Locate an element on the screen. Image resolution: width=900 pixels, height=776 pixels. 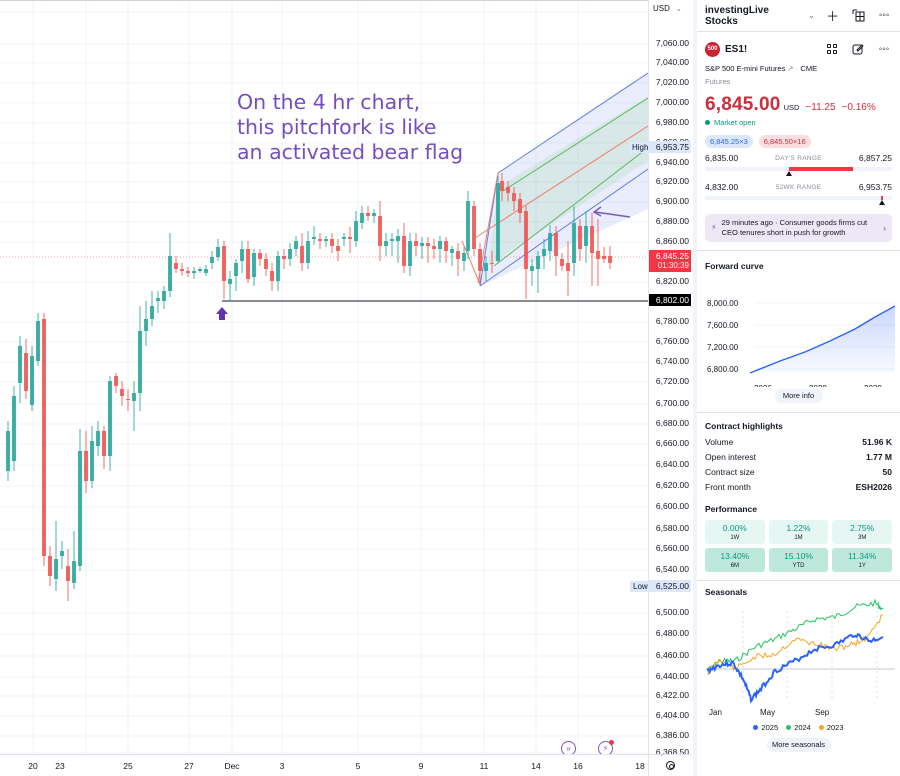
time-axis-label: 18 is located at coordinates (640, 766).